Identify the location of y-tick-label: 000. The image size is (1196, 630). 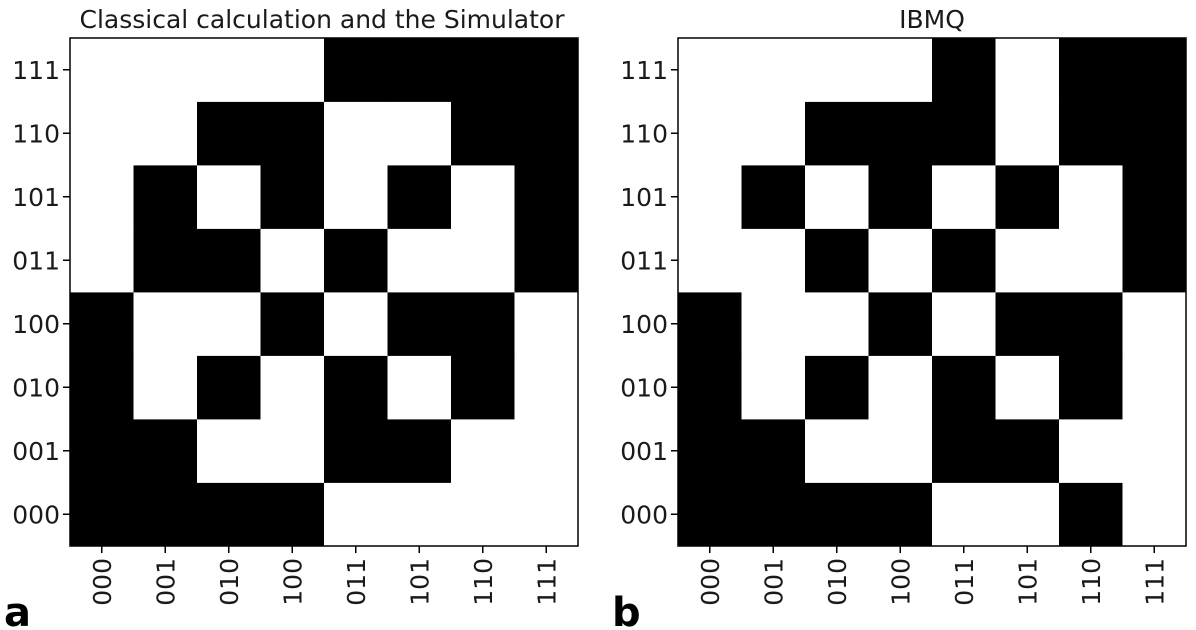
(644, 514).